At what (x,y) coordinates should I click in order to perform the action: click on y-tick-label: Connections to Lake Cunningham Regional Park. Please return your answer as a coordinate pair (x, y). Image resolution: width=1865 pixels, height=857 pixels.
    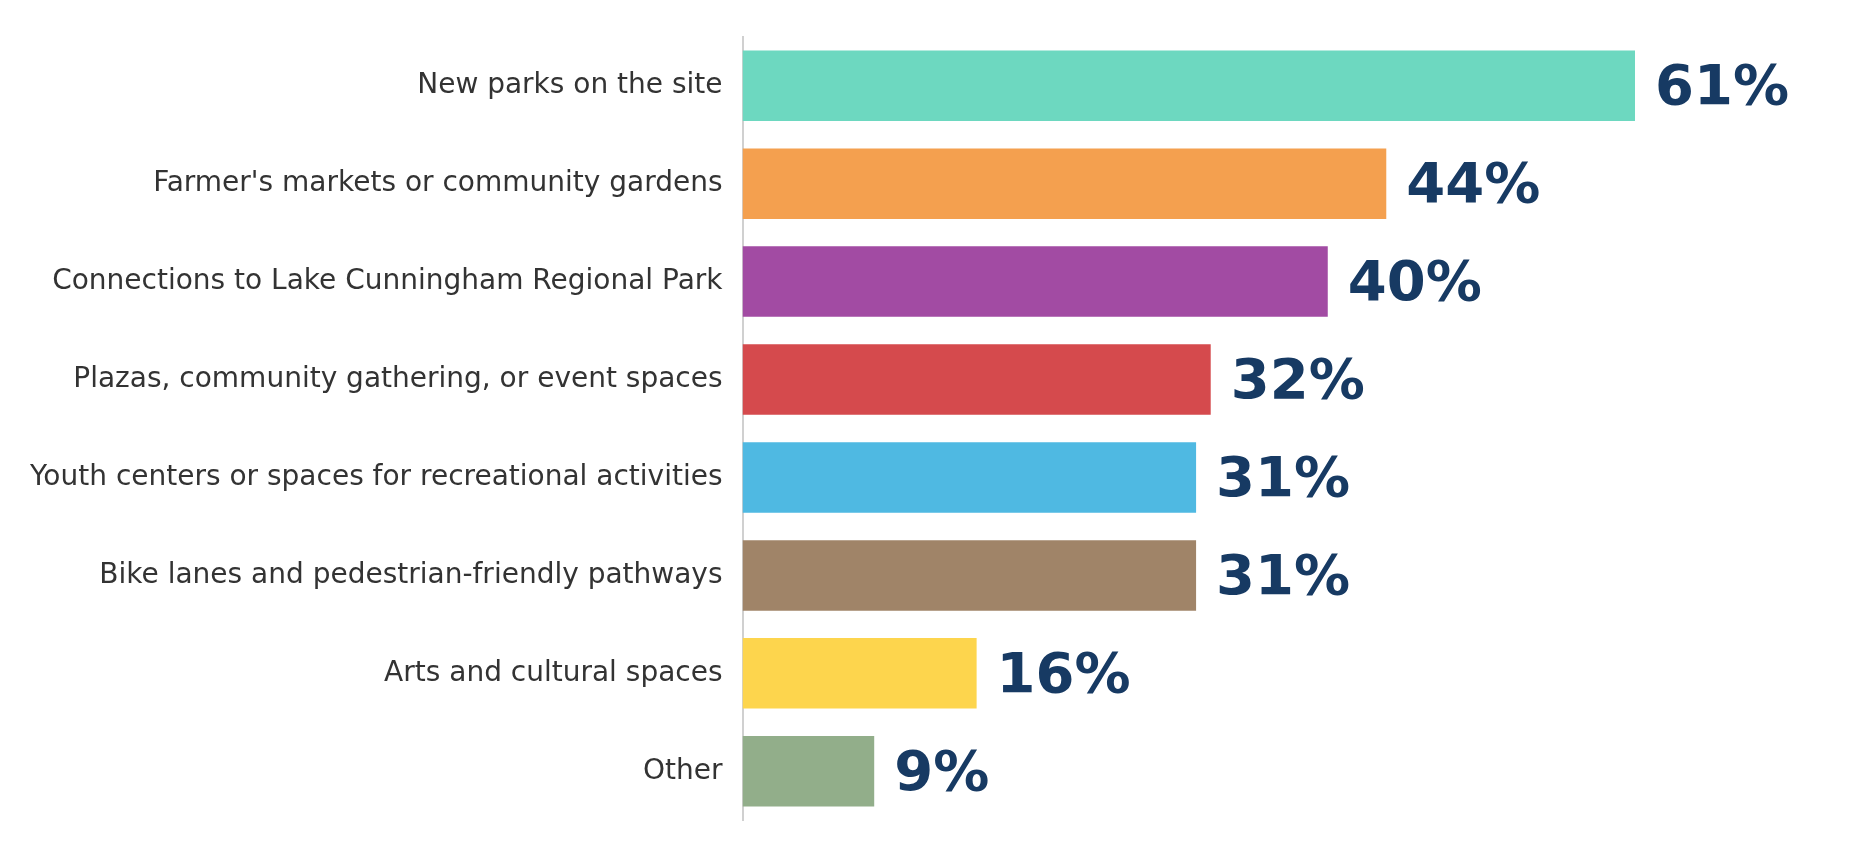
    Looking at the image, I should click on (388, 279).